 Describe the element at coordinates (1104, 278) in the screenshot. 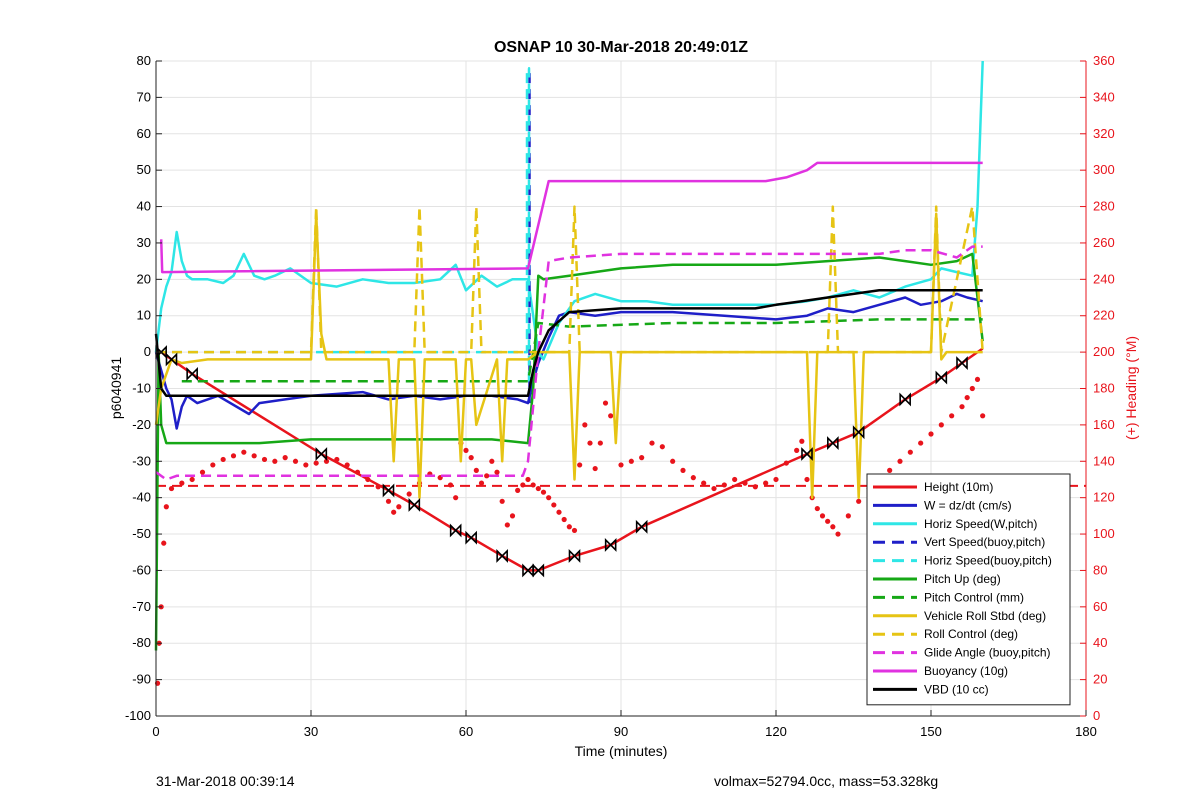

I see `y2-tick-label: 240` at that location.